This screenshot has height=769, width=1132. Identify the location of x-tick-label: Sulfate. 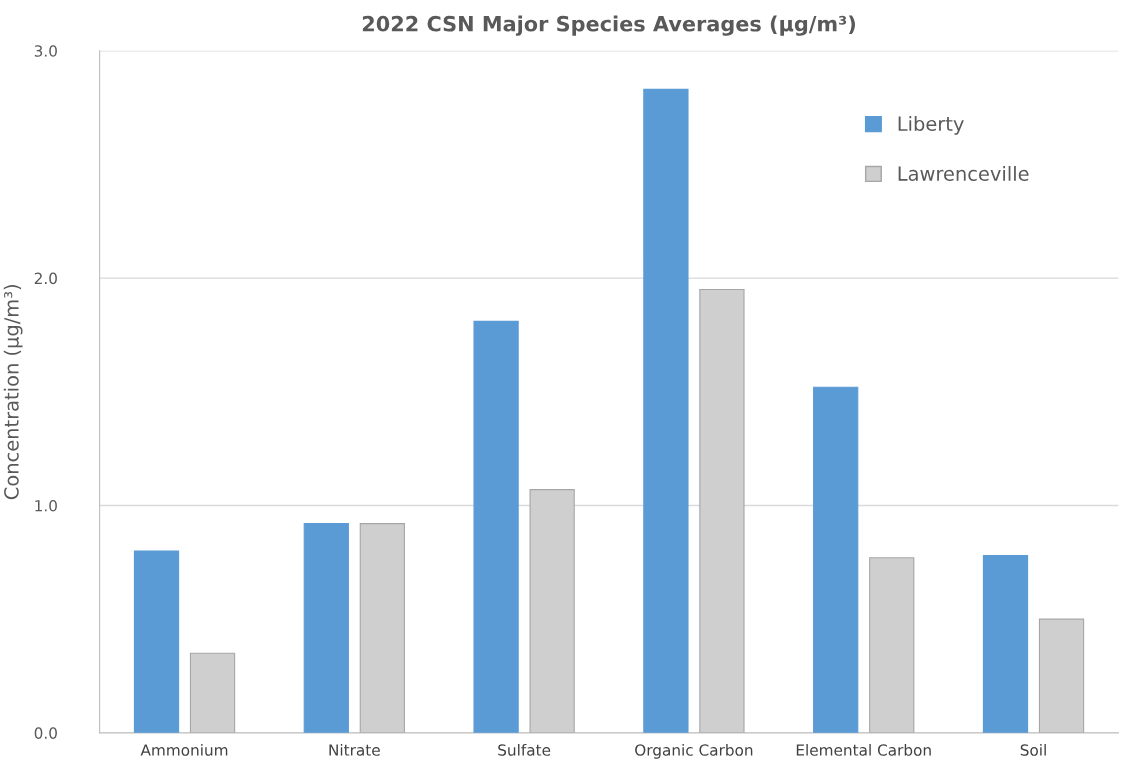
(524, 749).